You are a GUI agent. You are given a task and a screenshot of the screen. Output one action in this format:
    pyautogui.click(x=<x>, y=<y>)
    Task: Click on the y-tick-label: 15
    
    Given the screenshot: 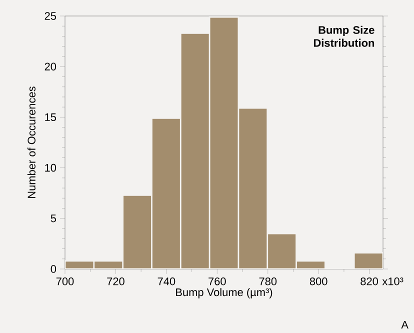 What is the action you would take?
    pyautogui.click(x=50, y=117)
    